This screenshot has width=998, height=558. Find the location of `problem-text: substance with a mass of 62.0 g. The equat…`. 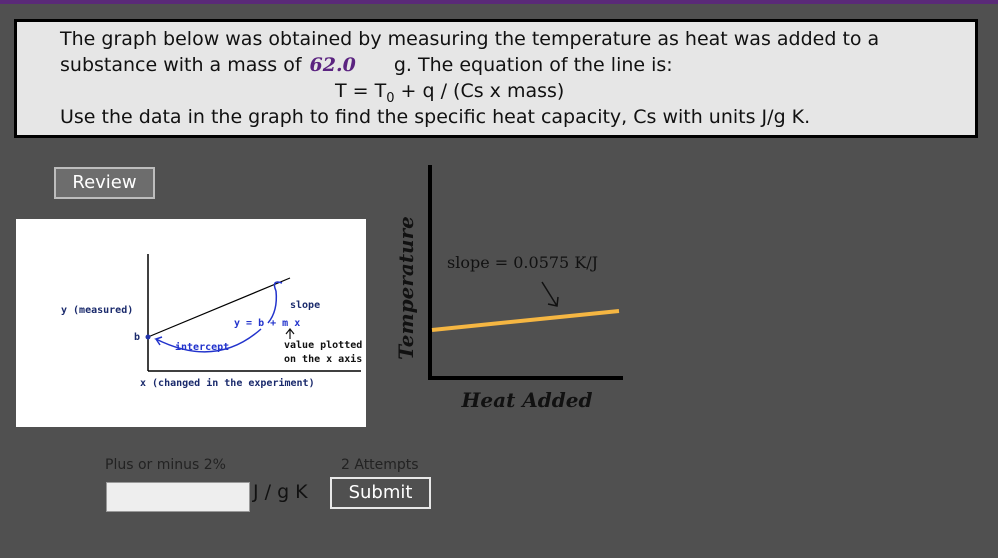

problem-text: substance with a mass of 62.0 g. The equat… is located at coordinates (366, 65).